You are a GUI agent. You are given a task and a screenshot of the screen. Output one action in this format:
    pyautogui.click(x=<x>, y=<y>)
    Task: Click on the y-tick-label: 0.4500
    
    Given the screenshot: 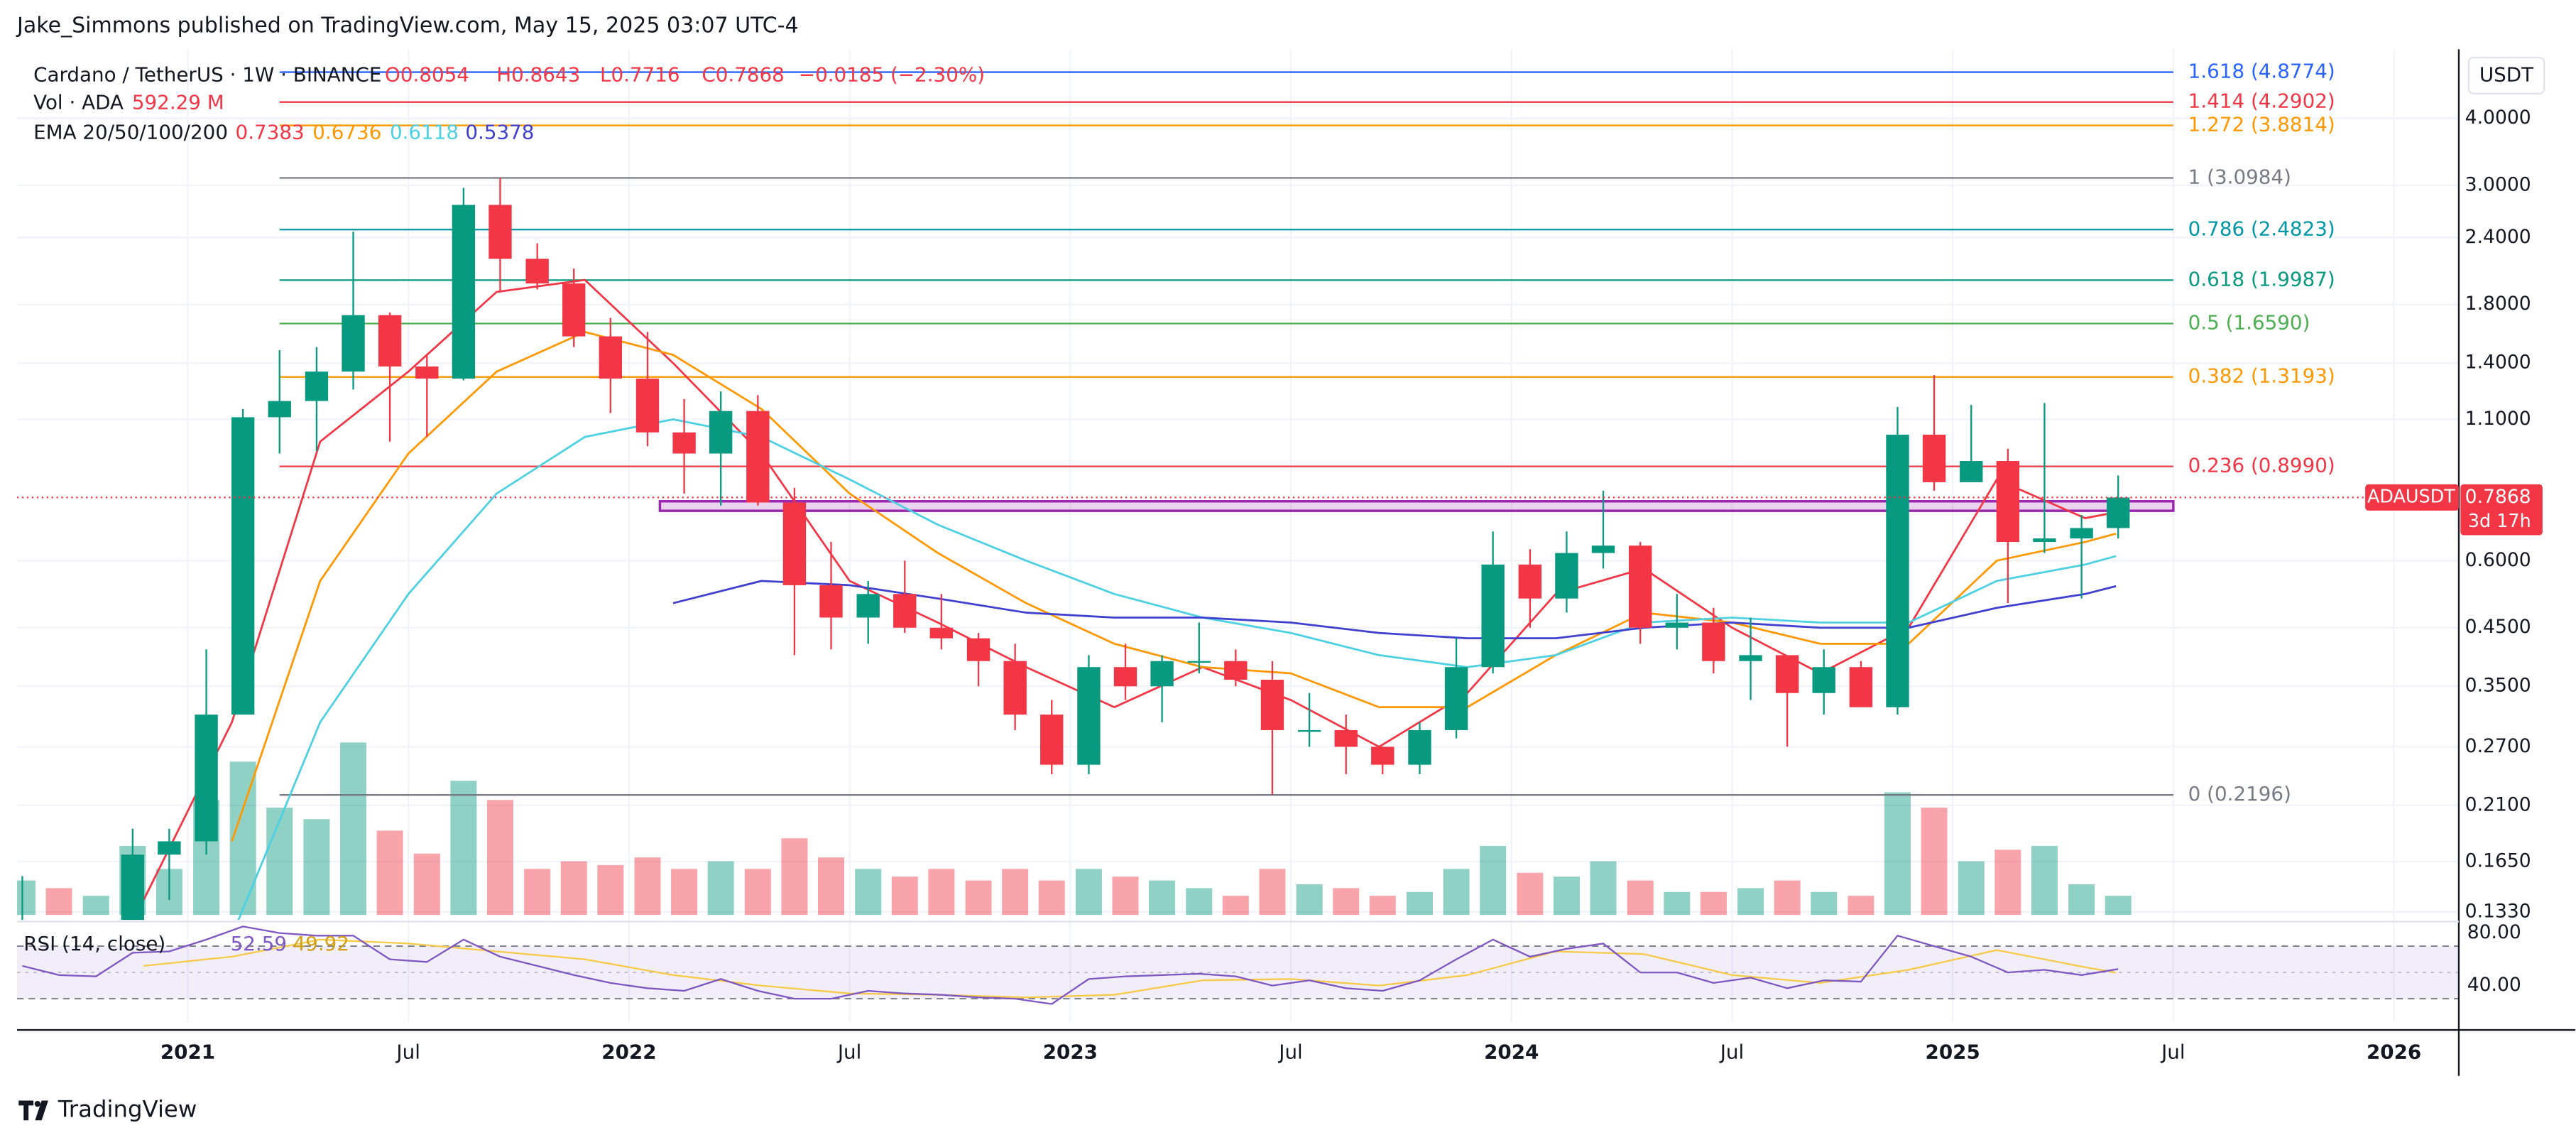 What is the action you would take?
    pyautogui.click(x=2498, y=627)
    